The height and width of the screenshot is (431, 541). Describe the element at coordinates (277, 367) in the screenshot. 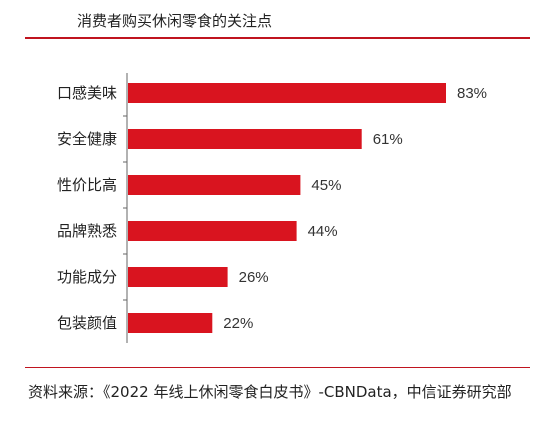

I see `bottom-divider` at that location.